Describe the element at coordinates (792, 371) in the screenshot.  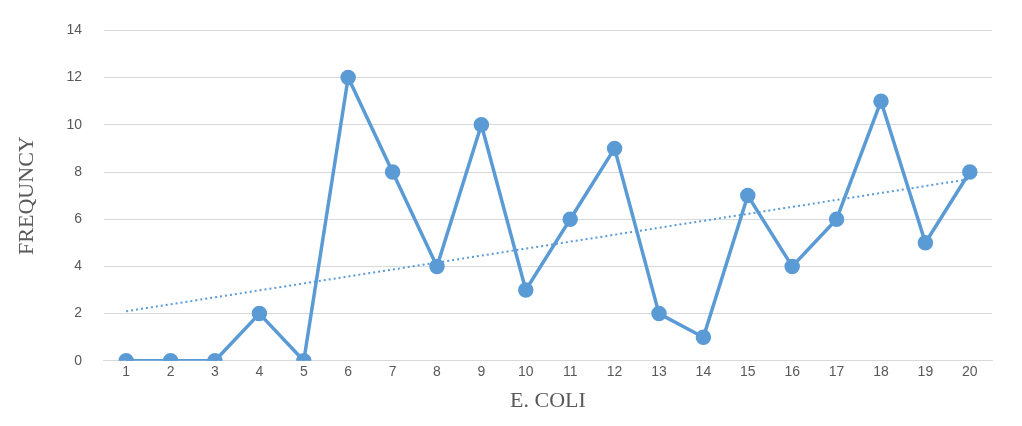
I see `x-tick-label: 16` at that location.